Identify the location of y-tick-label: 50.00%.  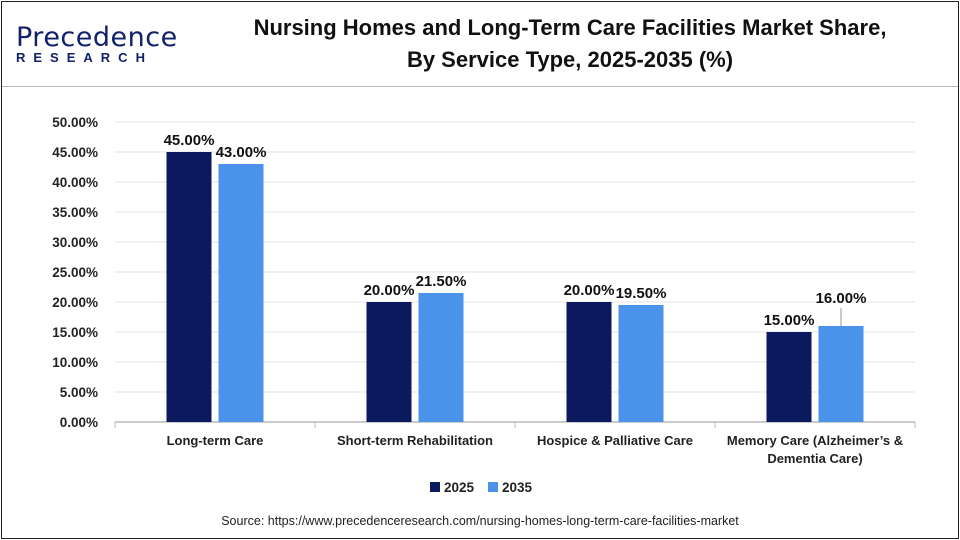
(75, 122).